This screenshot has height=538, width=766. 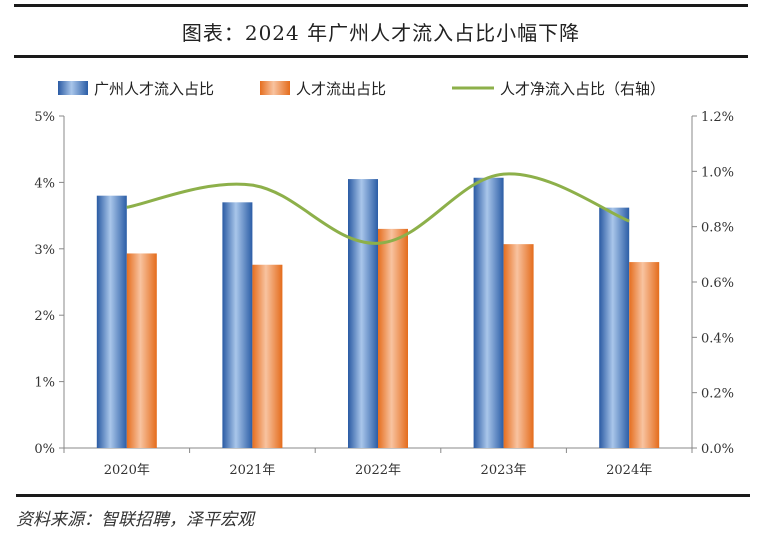 What do you see at coordinates (44, 250) in the screenshot?
I see `left-tick-label: 3%` at bounding box center [44, 250].